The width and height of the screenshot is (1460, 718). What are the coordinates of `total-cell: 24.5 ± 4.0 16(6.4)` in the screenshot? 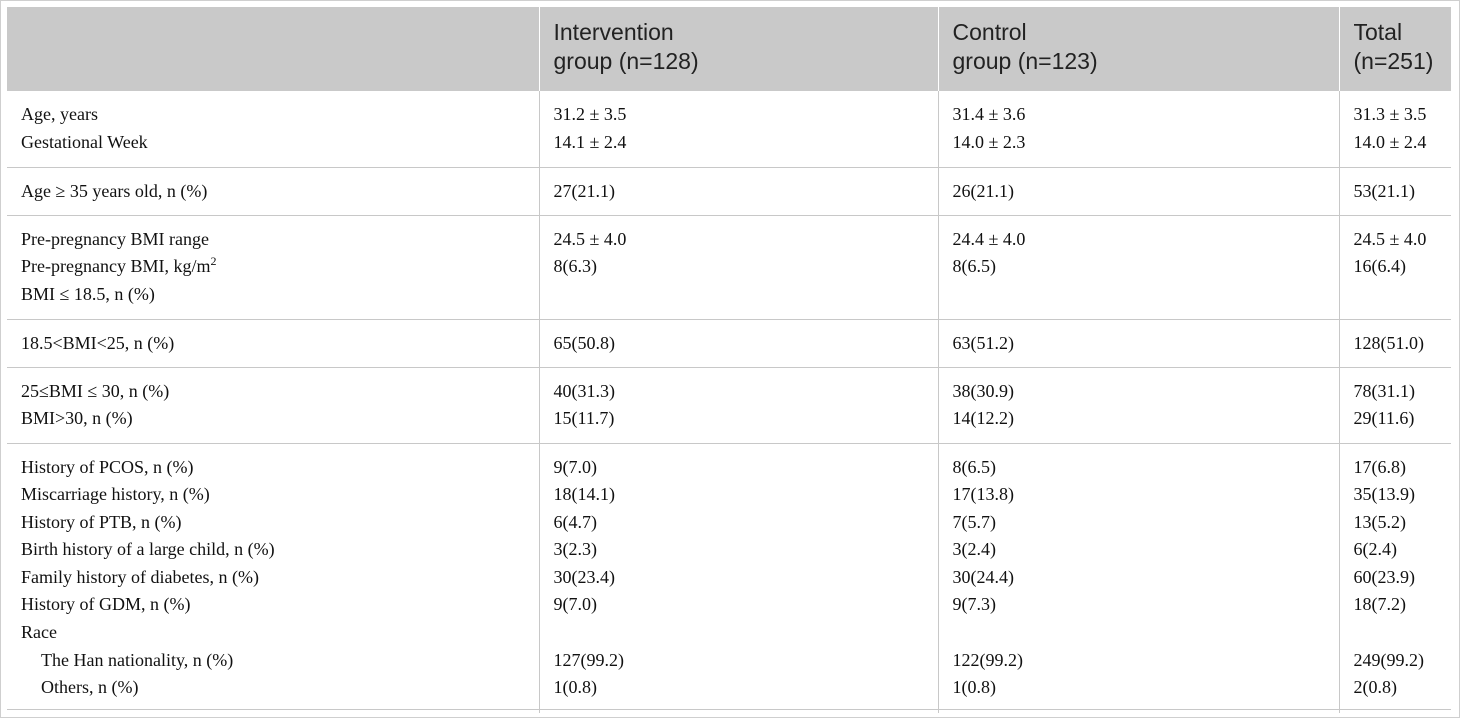 It's located at (1394, 266).